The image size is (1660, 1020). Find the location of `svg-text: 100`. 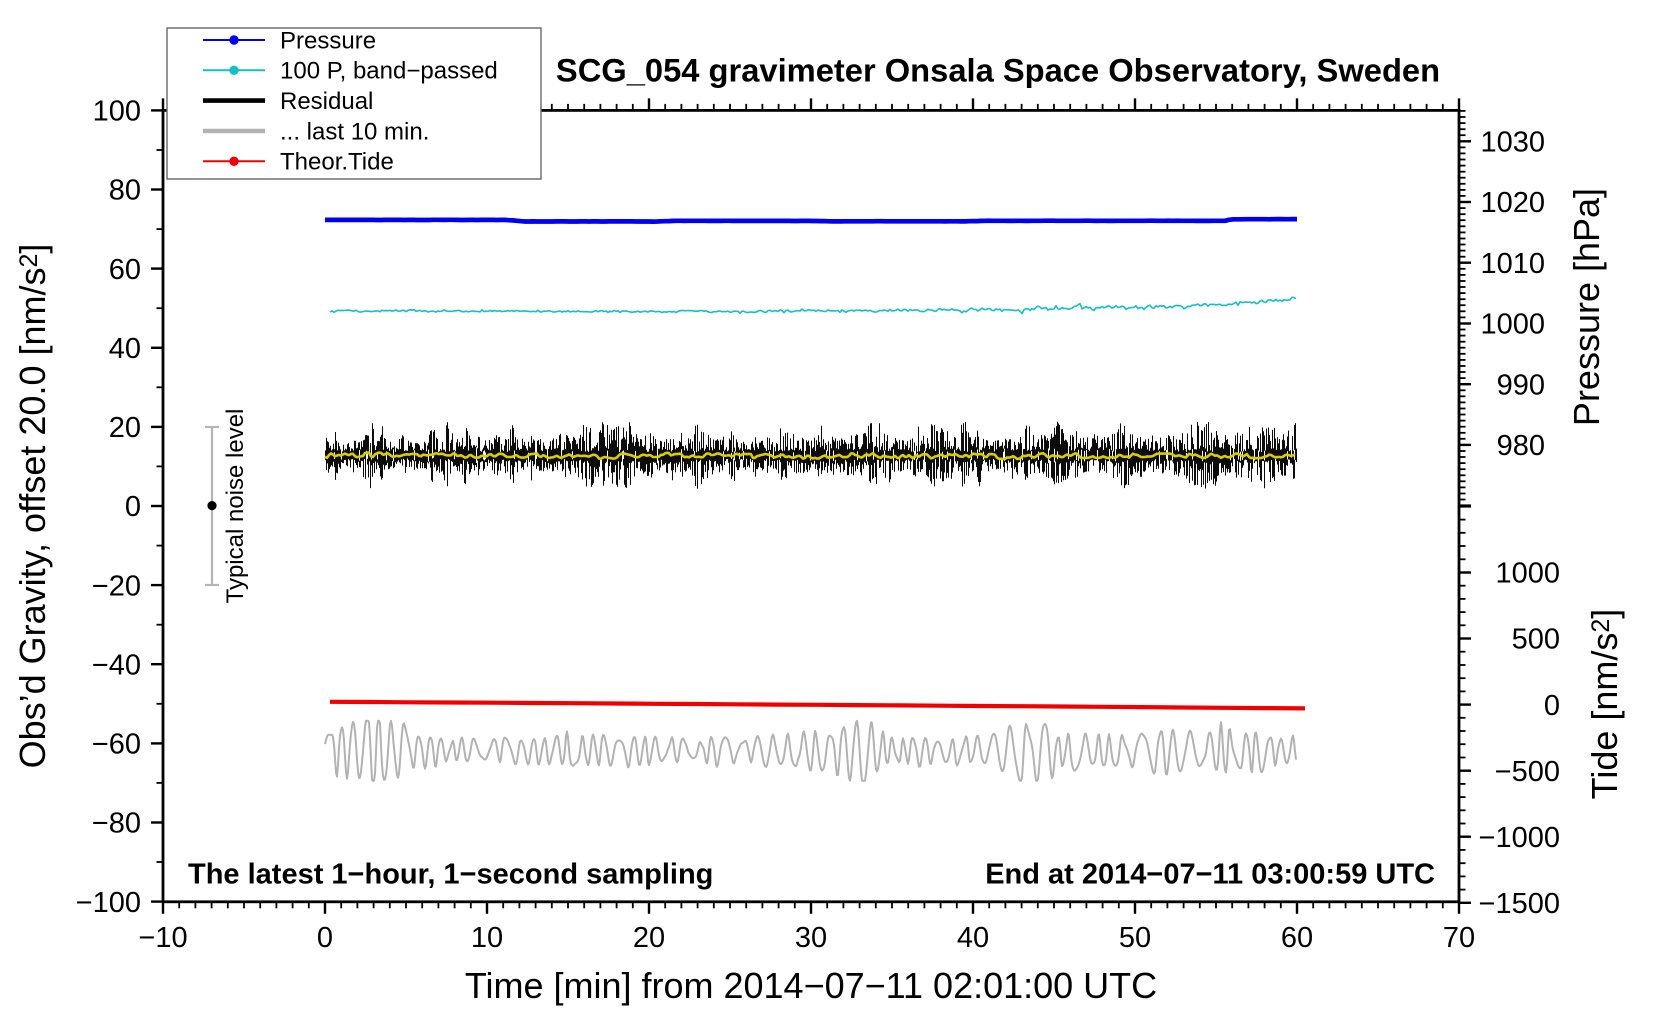

svg-text: 100 is located at coordinates (117, 112).